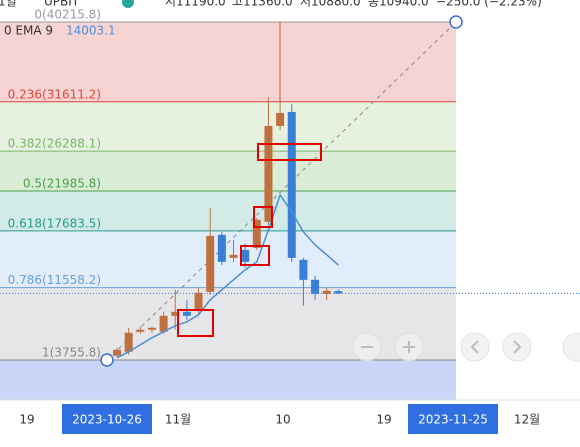  I want to click on ema-label: 0 EMA 9, so click(28, 31).